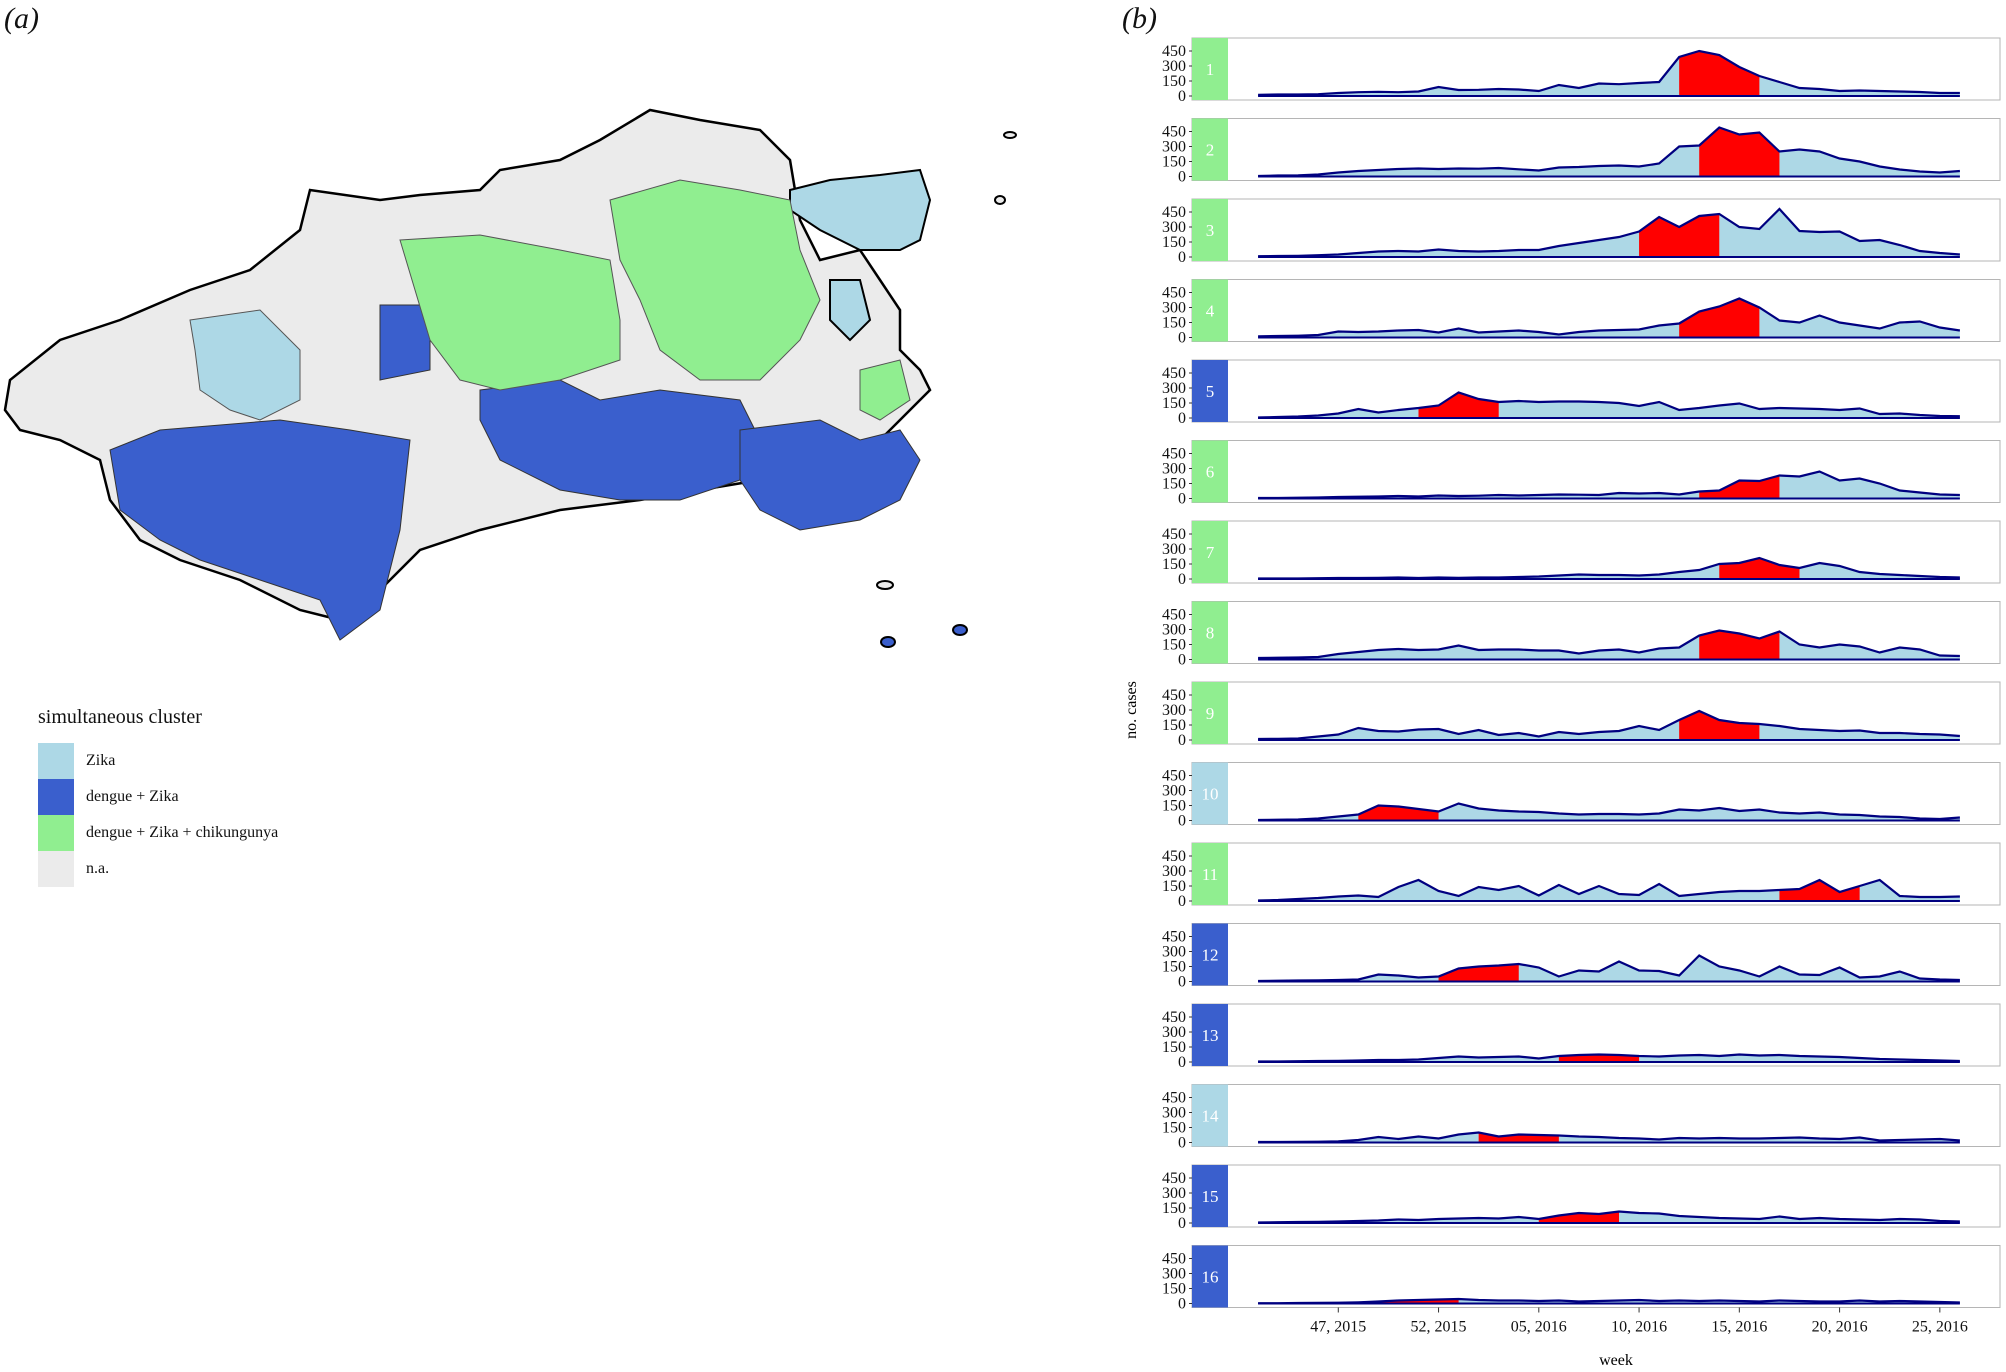 This screenshot has width=2006, height=1372. Describe the element at coordinates (132, 796) in the screenshot. I see `legend-label: dengue + Zika` at that location.